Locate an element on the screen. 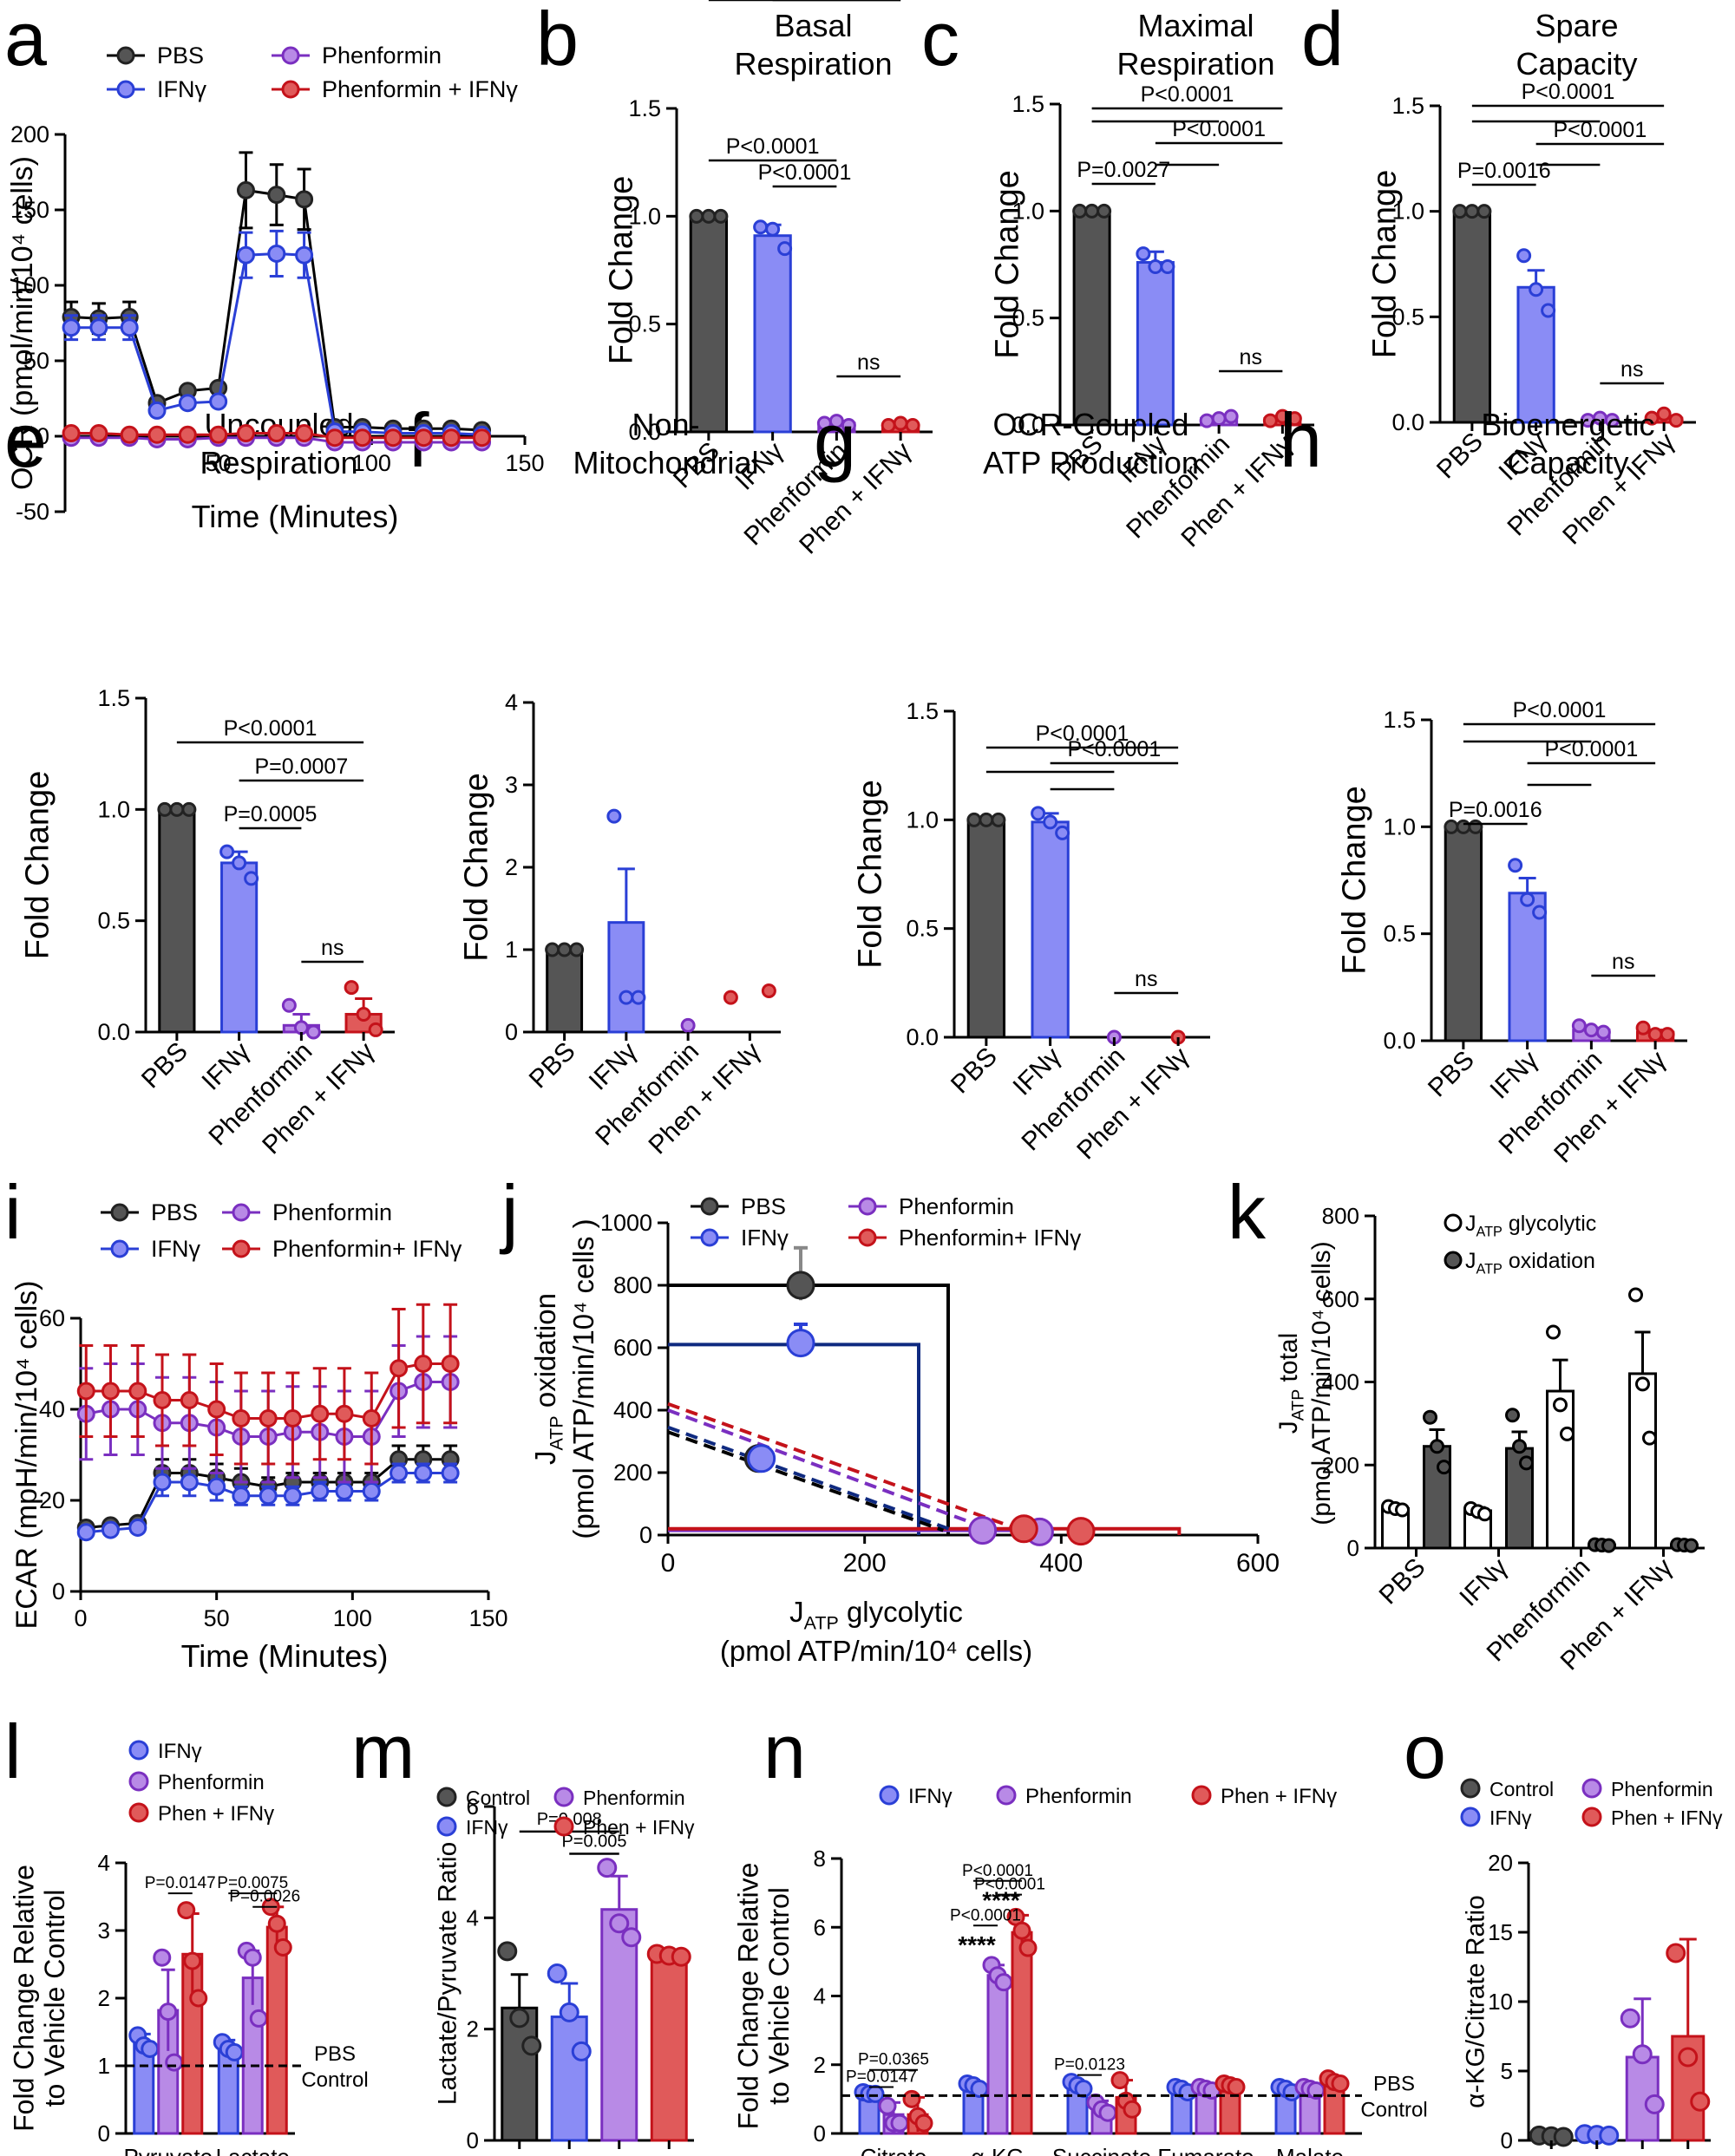  y-axis-title-line: Fold Change Relative is located at coordinates (748, 1996).